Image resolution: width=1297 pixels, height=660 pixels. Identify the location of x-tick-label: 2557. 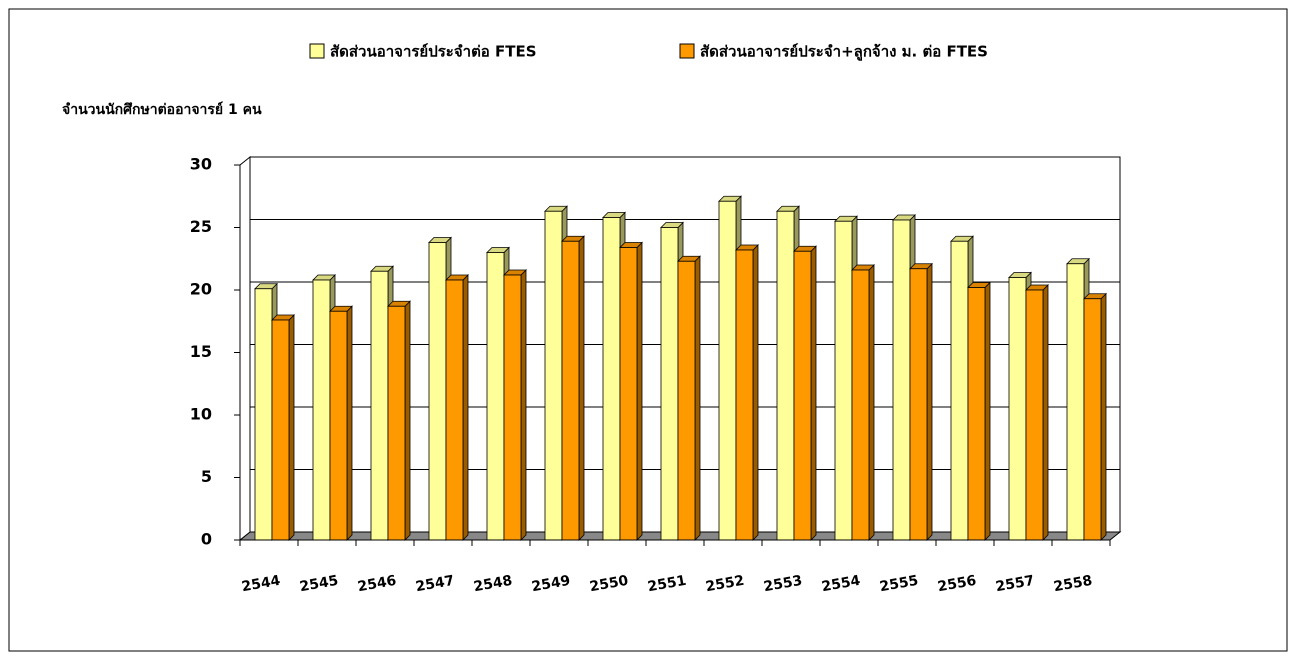
(1014, 584).